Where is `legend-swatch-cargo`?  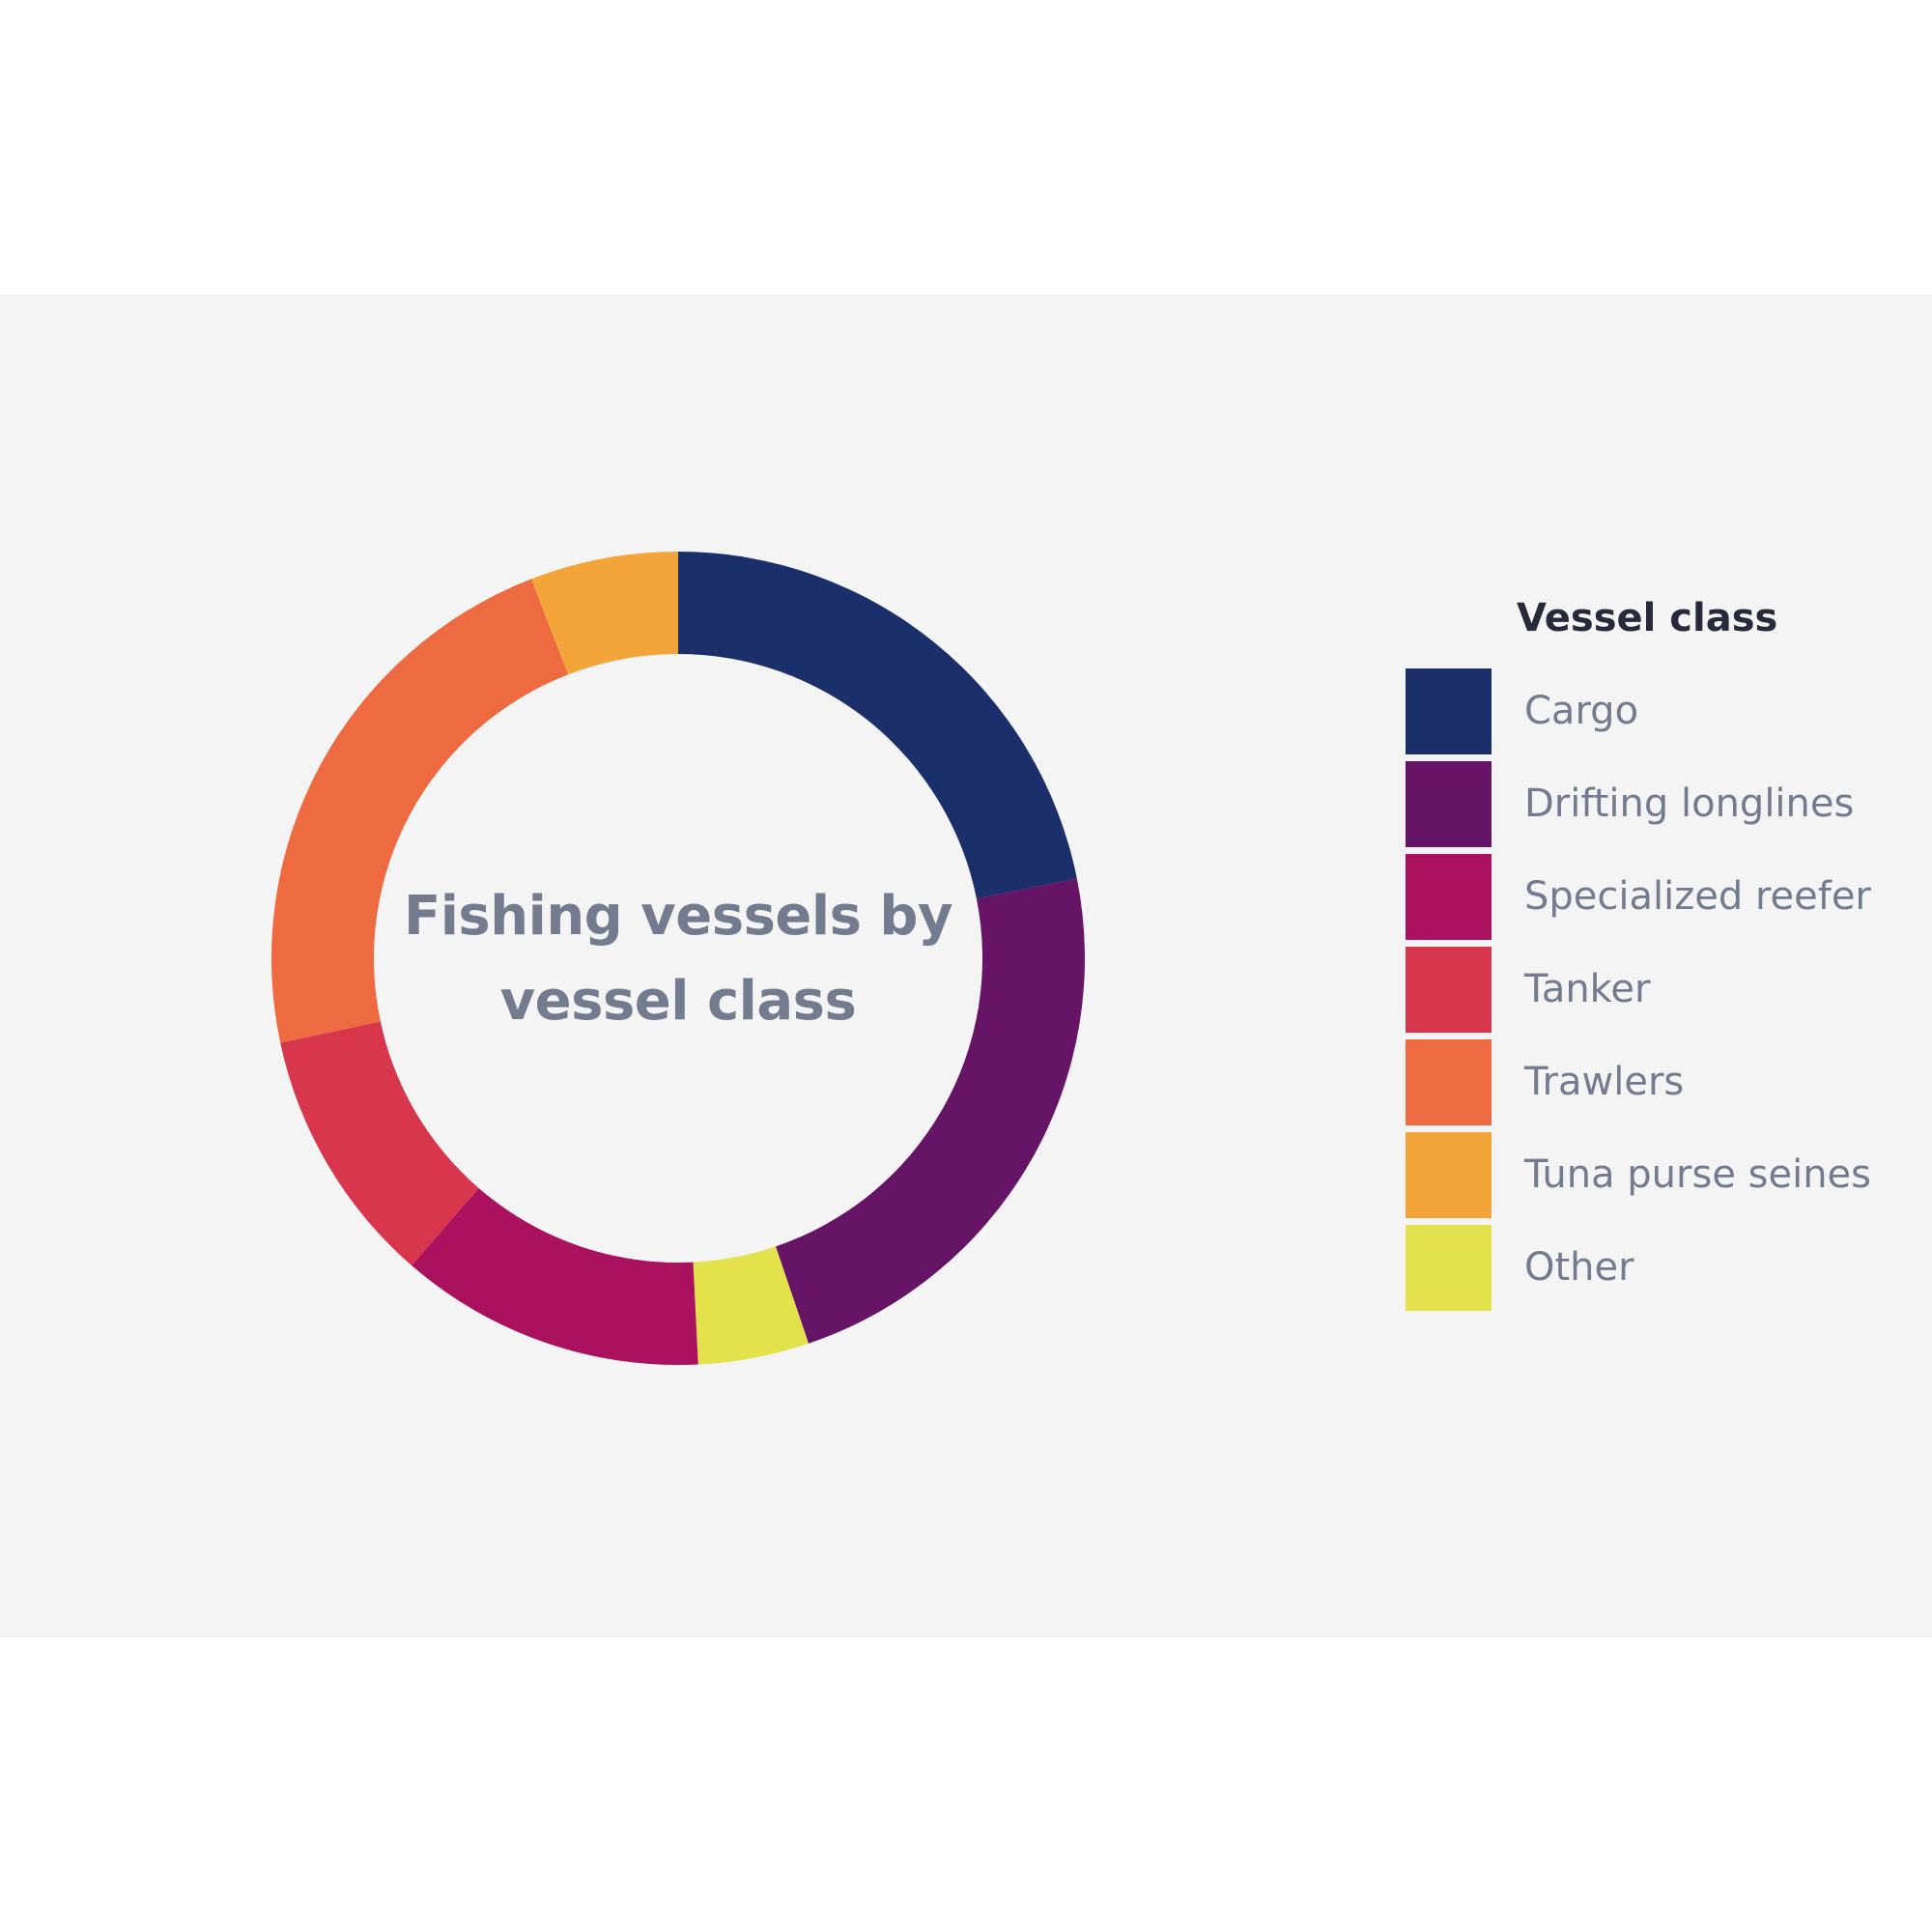 legend-swatch-cargo is located at coordinates (1449, 711).